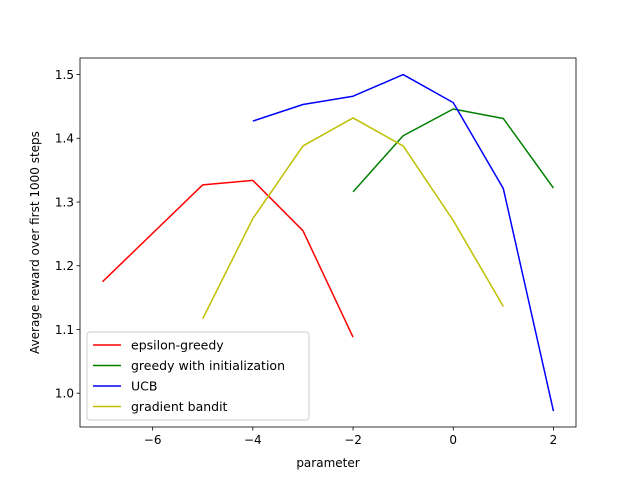  Describe the element at coordinates (64, 330) in the screenshot. I see `y-tick-label: 1.1` at that location.